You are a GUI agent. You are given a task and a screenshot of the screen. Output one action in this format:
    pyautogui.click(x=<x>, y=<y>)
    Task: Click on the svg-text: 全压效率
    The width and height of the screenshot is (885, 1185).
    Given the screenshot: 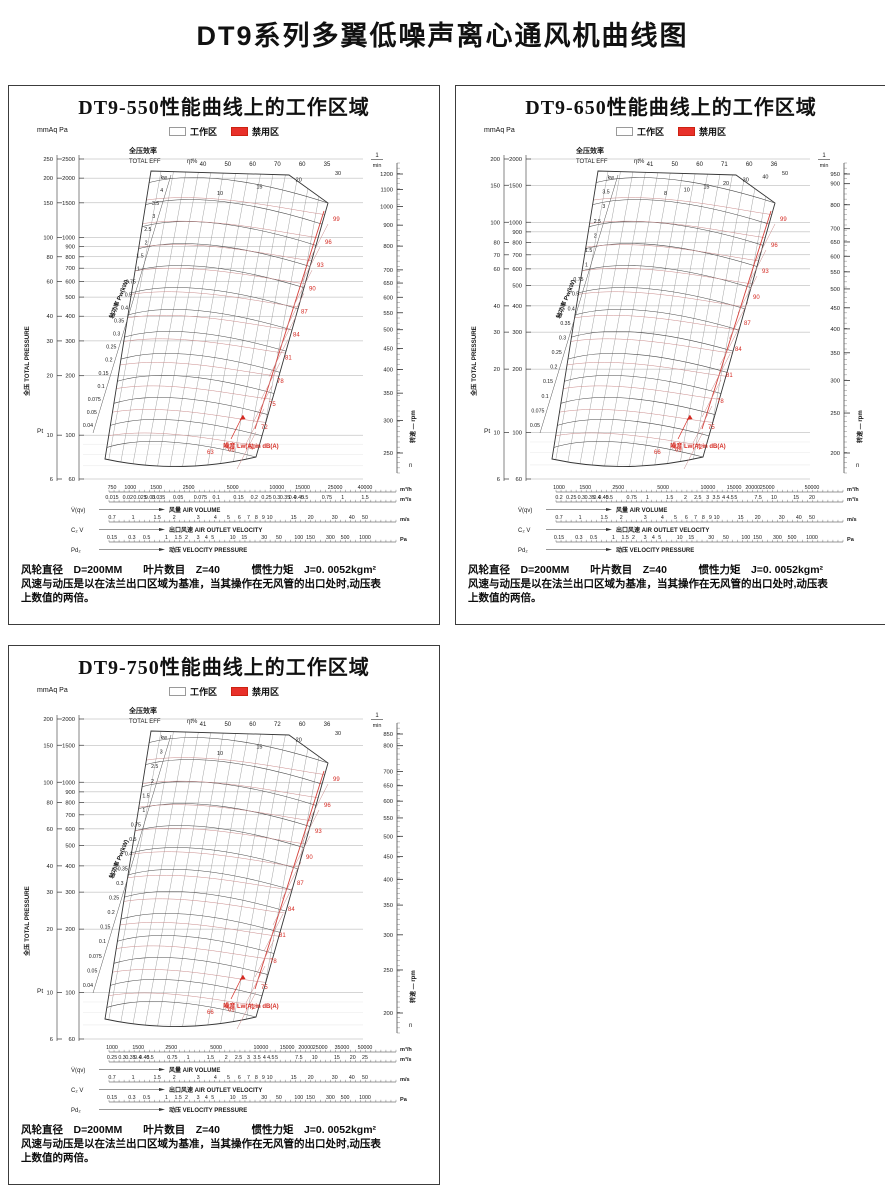 What is the action you would take?
    pyautogui.click(x=142, y=710)
    